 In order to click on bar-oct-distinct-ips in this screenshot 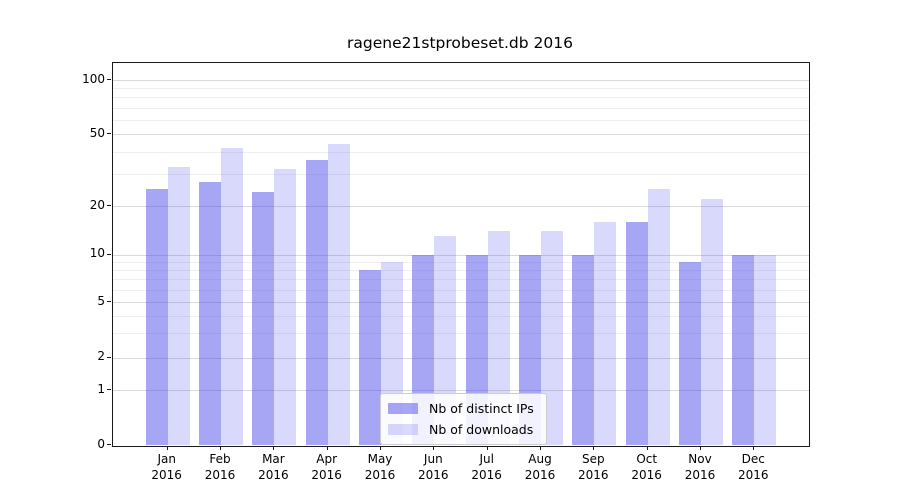, I will do `click(636, 333)`.